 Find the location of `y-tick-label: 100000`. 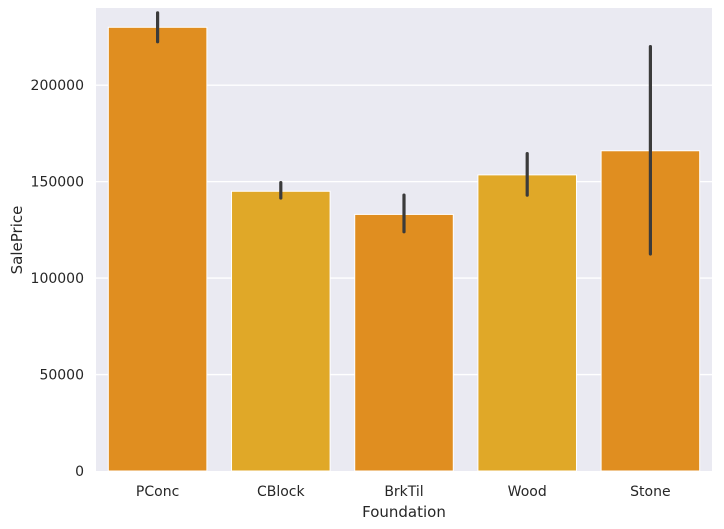

y-tick-label: 100000 is located at coordinates (57, 279).